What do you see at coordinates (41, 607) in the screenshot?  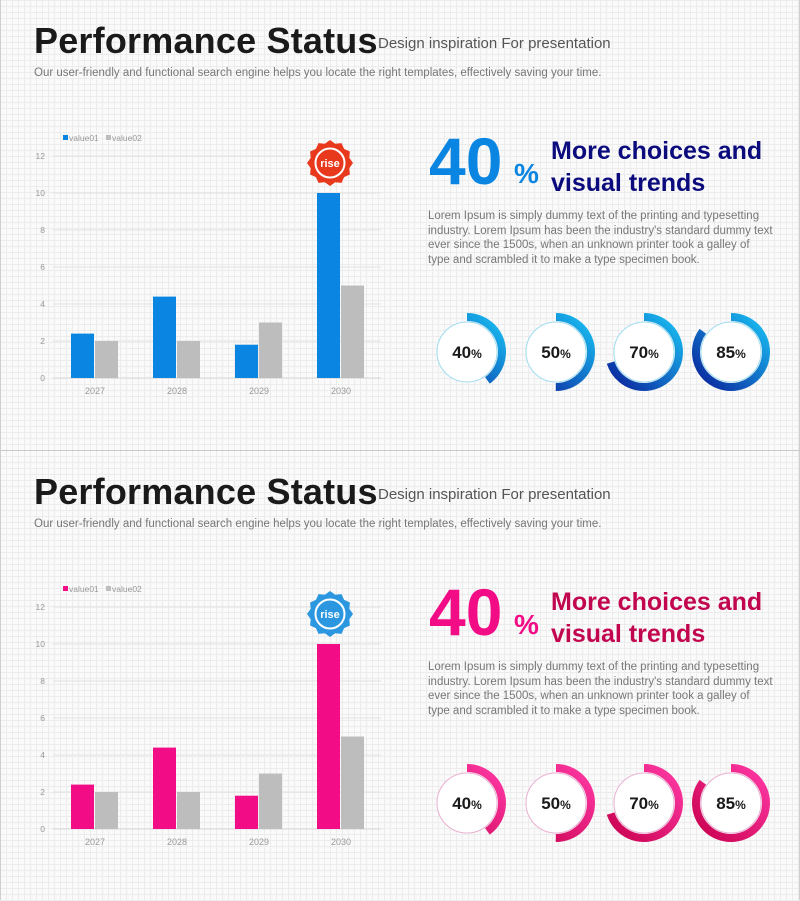 I see `y-tick-label: 12` at bounding box center [41, 607].